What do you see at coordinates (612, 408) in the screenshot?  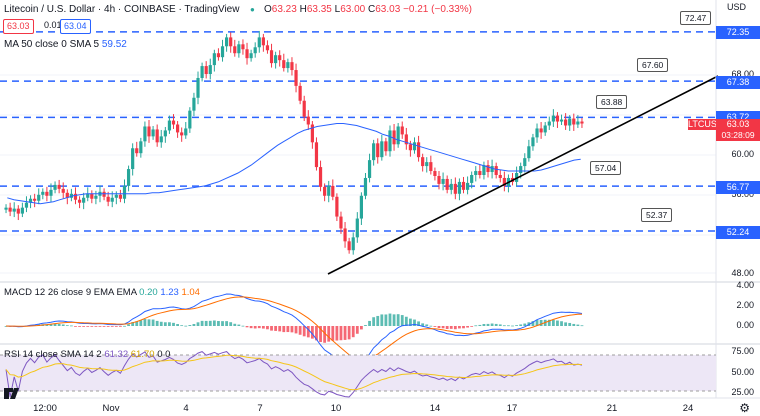 I see `time-tick: 21` at bounding box center [612, 408].